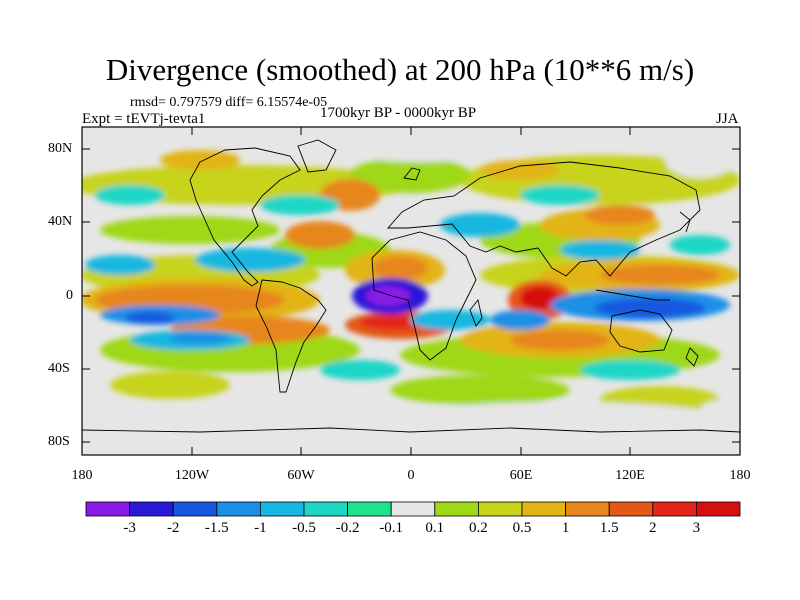 This screenshot has width=800, height=600. What do you see at coordinates (435, 528) in the screenshot?
I see `colorbar-label: 0.1` at bounding box center [435, 528].